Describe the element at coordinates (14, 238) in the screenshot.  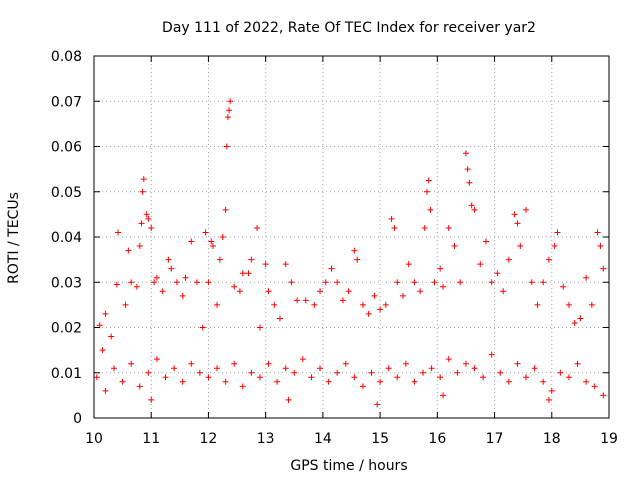
I see `y-axis-label: ROTI / TECUs` at that location.